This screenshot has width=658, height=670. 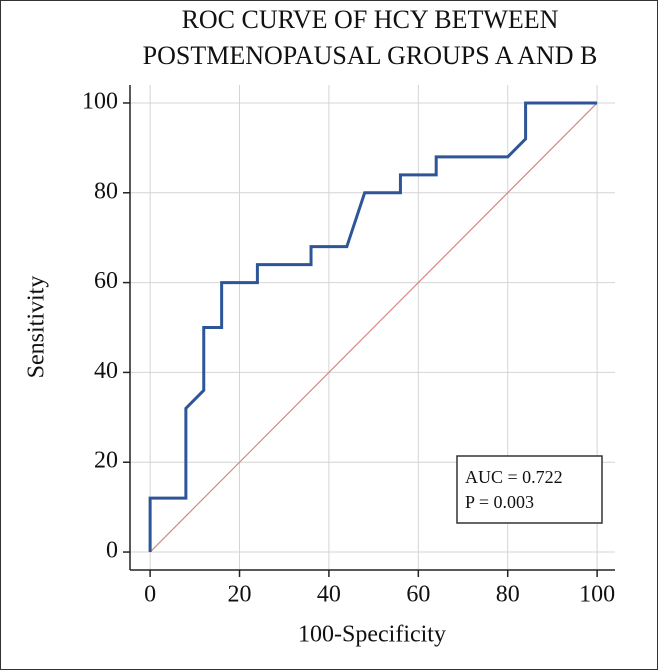 I want to click on x-tick-label: 20, so click(x=240, y=595).